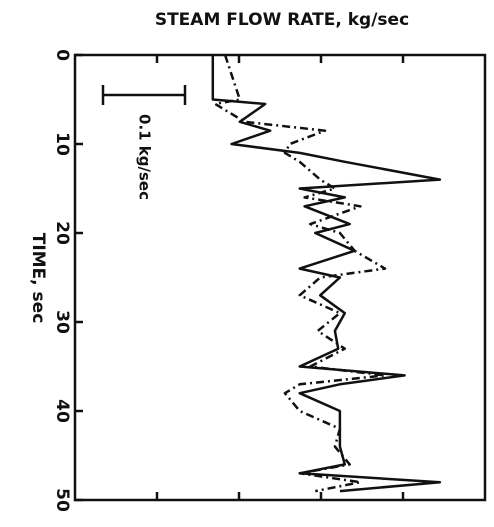 Image resolution: width=494 pixels, height=527 pixels. What do you see at coordinates (62, 411) in the screenshot?
I see `x-tick-label: 40` at bounding box center [62, 411].